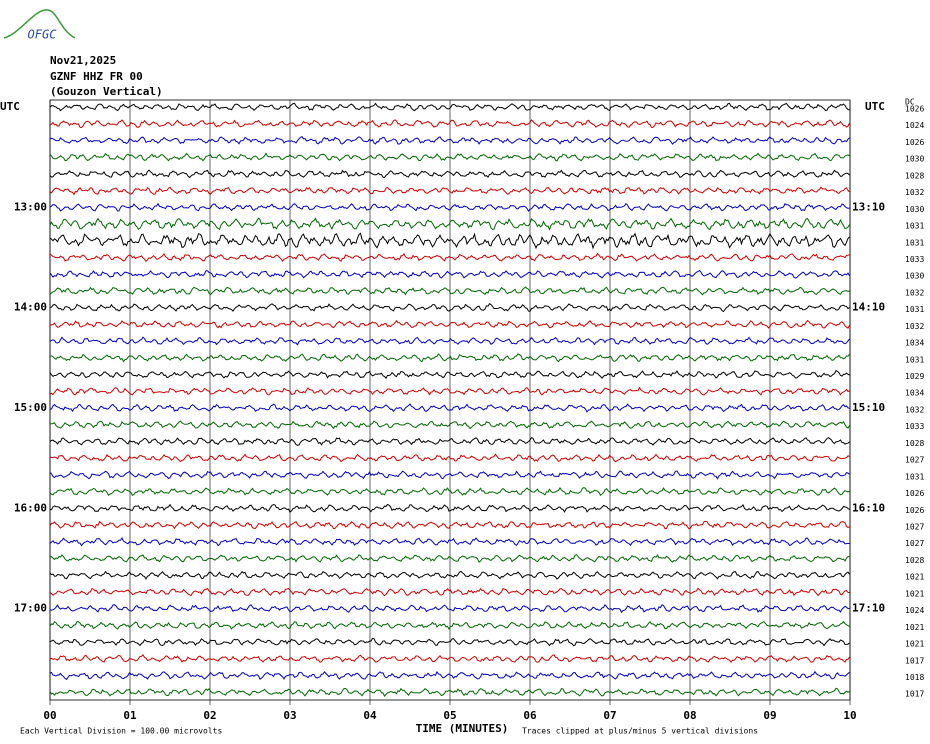 Image resolution: width=930 pixels, height=744 pixels. I want to click on x-tick-label: 01, so click(130, 715).